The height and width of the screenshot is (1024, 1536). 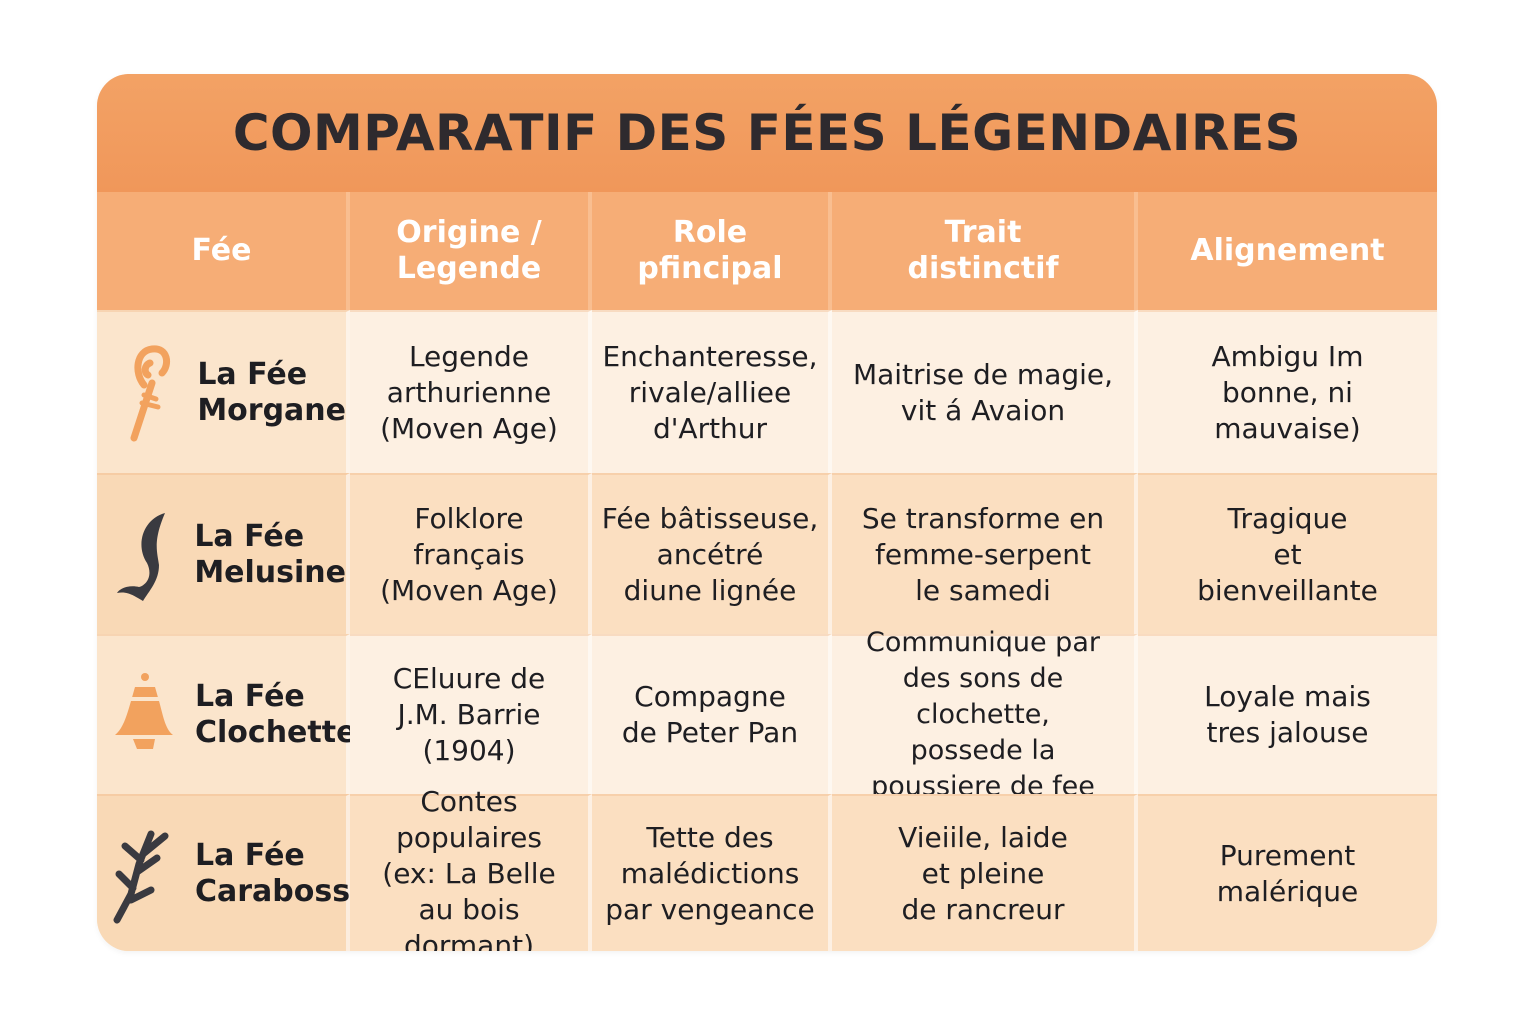 What do you see at coordinates (143, 715) in the screenshot?
I see `bell-icon` at bounding box center [143, 715].